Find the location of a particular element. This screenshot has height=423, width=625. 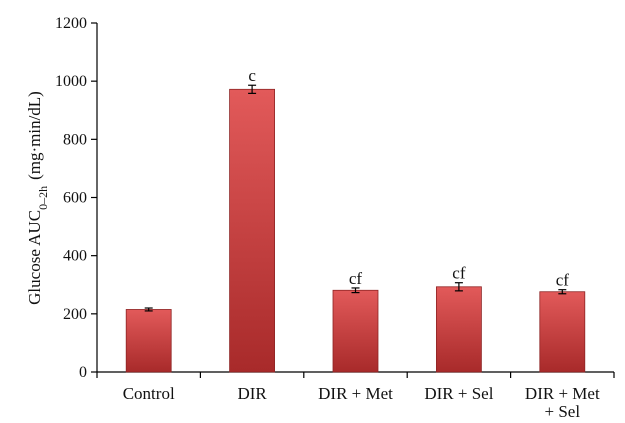

significance-label: c is located at coordinates (252, 75).